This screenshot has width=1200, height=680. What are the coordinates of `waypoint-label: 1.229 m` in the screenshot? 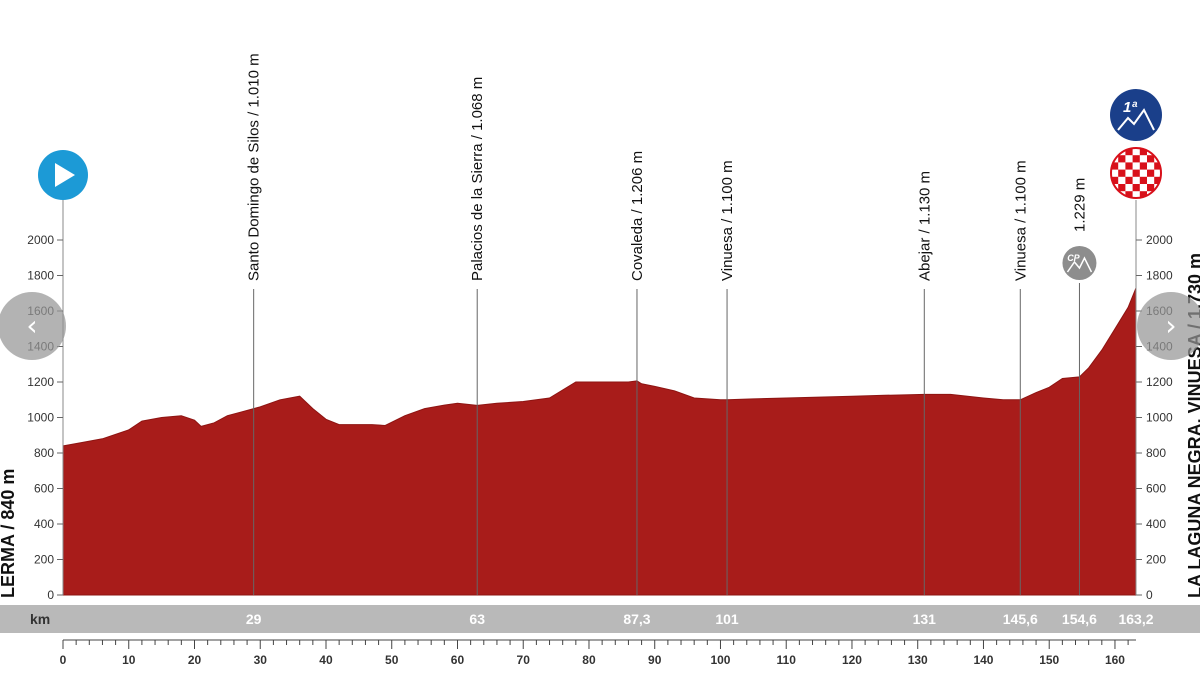 It's located at (1079, 205).